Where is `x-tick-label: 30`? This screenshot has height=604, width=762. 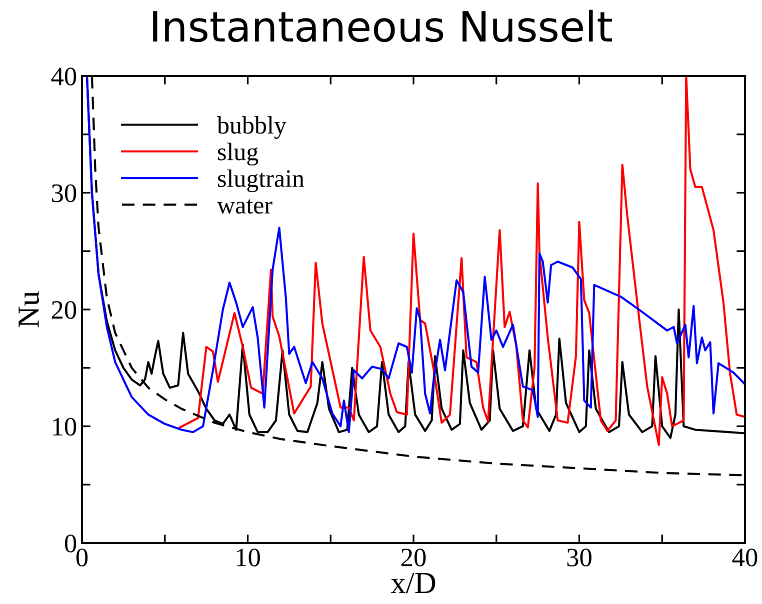
x-tick-label: 30 is located at coordinates (579, 557).